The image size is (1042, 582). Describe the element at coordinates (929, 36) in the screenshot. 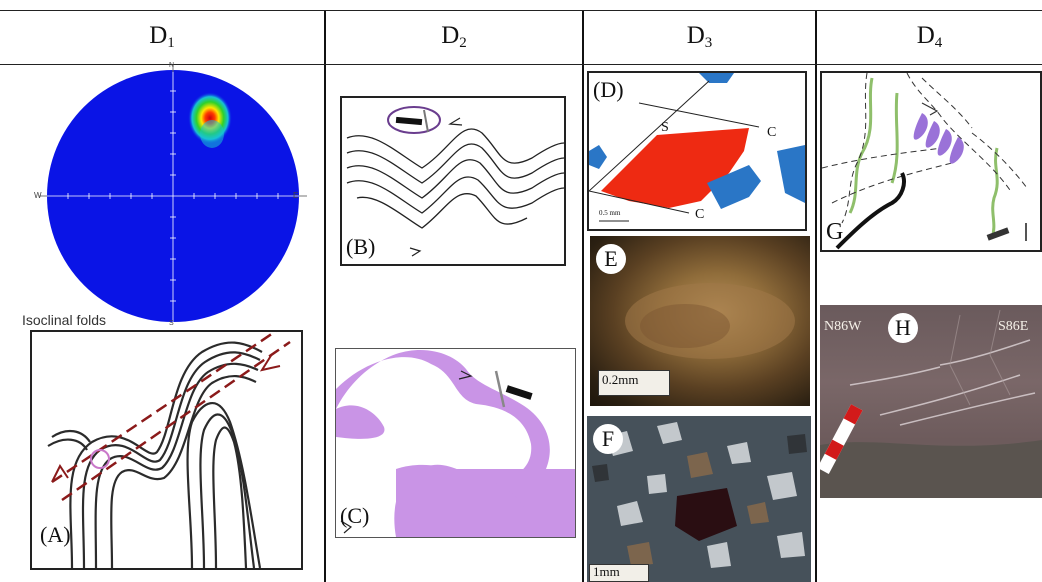

I see `header-d4: D4` at that location.